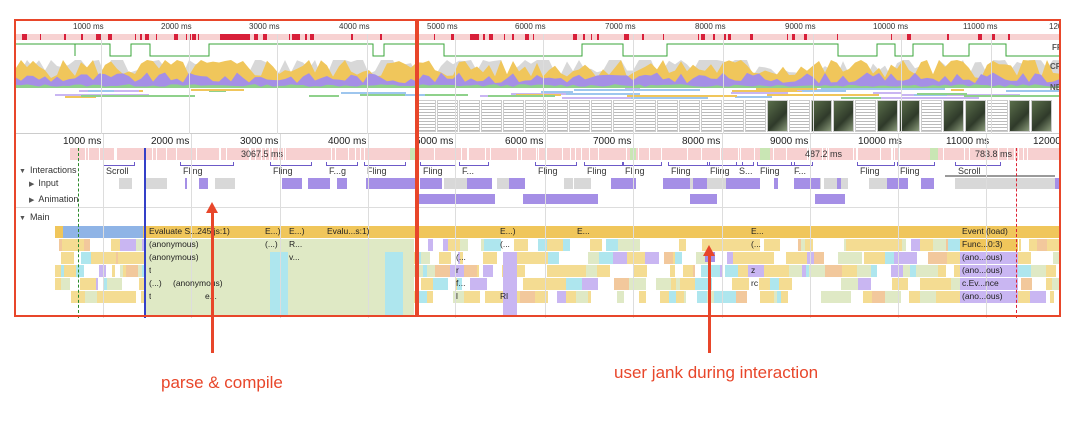  I want to click on interaction-label: Fling, so click(770, 171).